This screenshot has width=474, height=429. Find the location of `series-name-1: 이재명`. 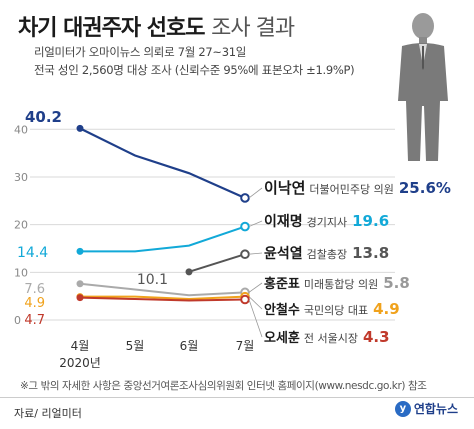

series-name-1: 이재명 is located at coordinates (283, 221).